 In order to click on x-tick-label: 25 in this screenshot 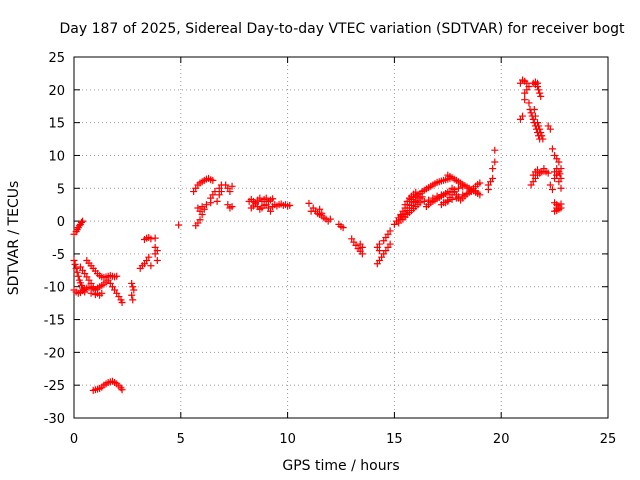, I will do `click(608, 439)`.